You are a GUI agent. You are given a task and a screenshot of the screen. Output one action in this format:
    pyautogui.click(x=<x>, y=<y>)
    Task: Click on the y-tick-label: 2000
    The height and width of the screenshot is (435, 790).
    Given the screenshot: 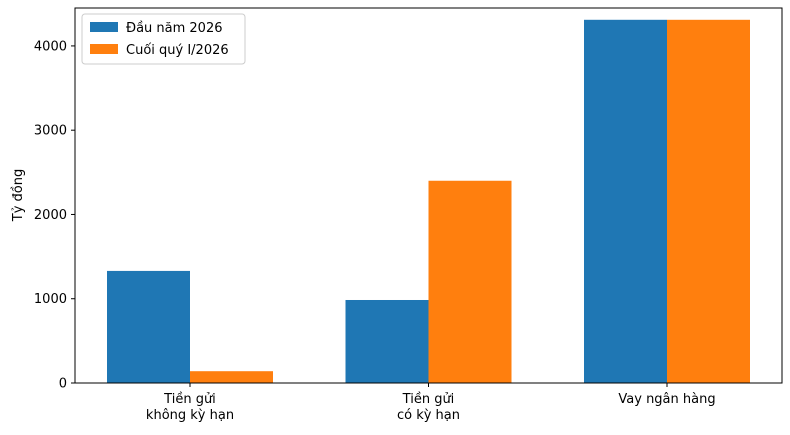 What is the action you would take?
    pyautogui.click(x=50, y=215)
    